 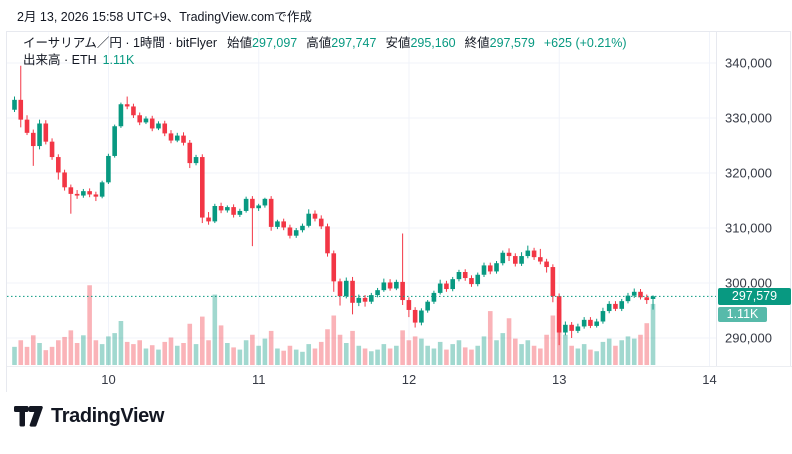 What do you see at coordinates (240, 43) in the screenshot?
I see `open-label: 始値` at bounding box center [240, 43].